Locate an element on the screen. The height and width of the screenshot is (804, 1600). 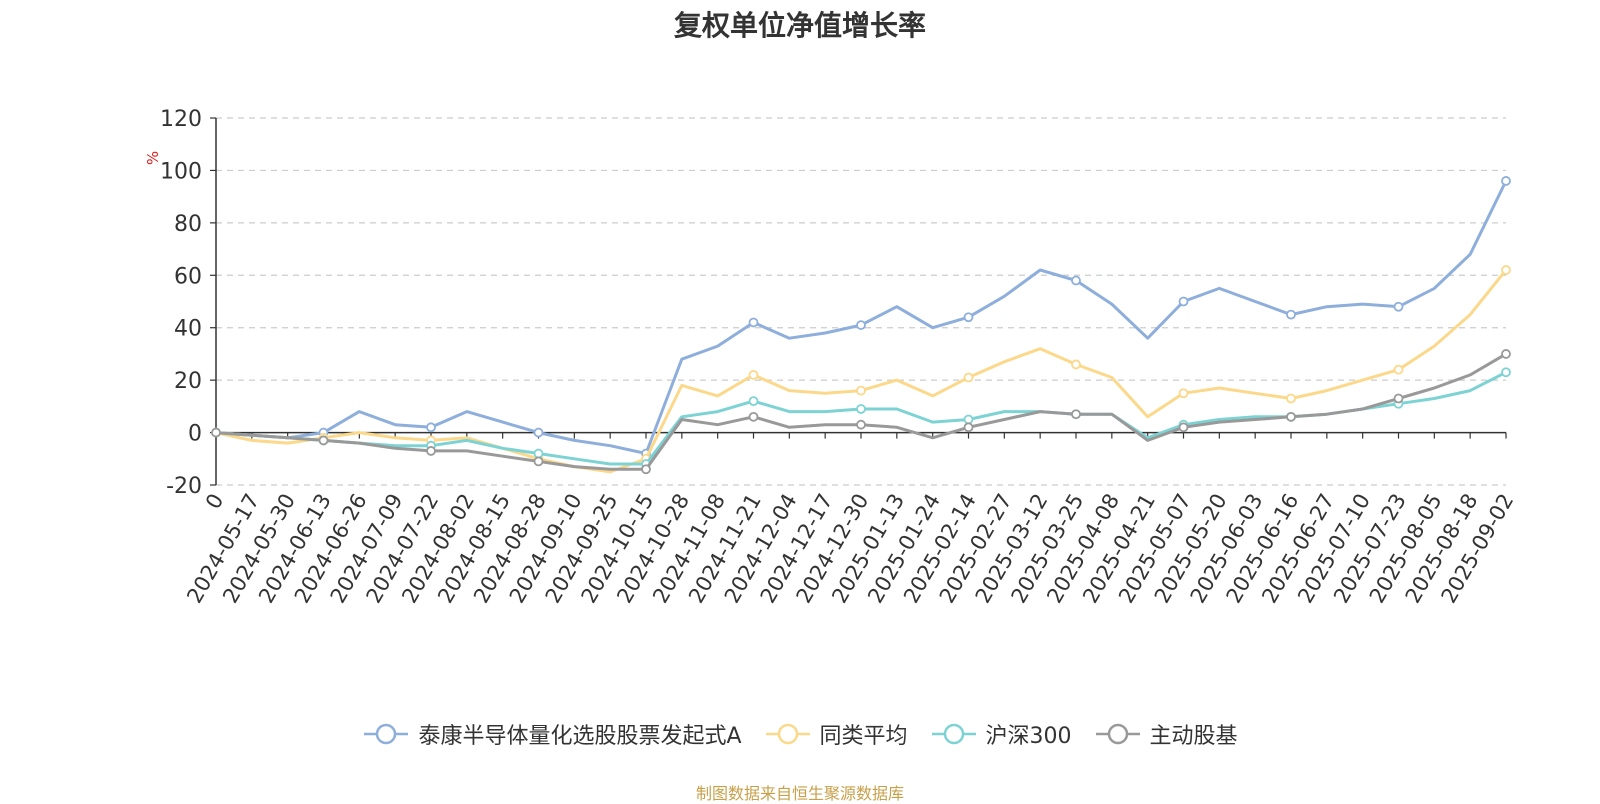
legend-label: 同类平均 is located at coordinates (863, 736).